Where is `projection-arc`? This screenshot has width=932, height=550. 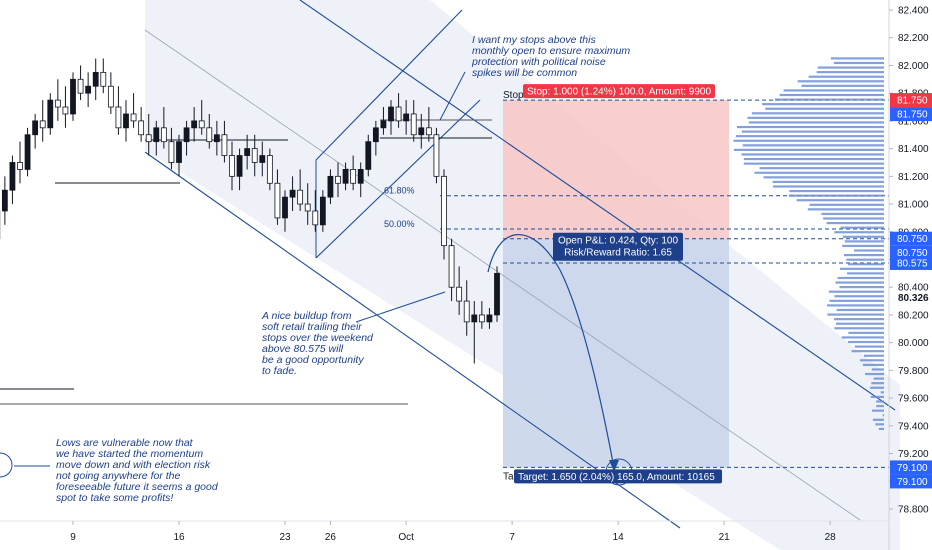 projection-arc is located at coordinates (551, 351).